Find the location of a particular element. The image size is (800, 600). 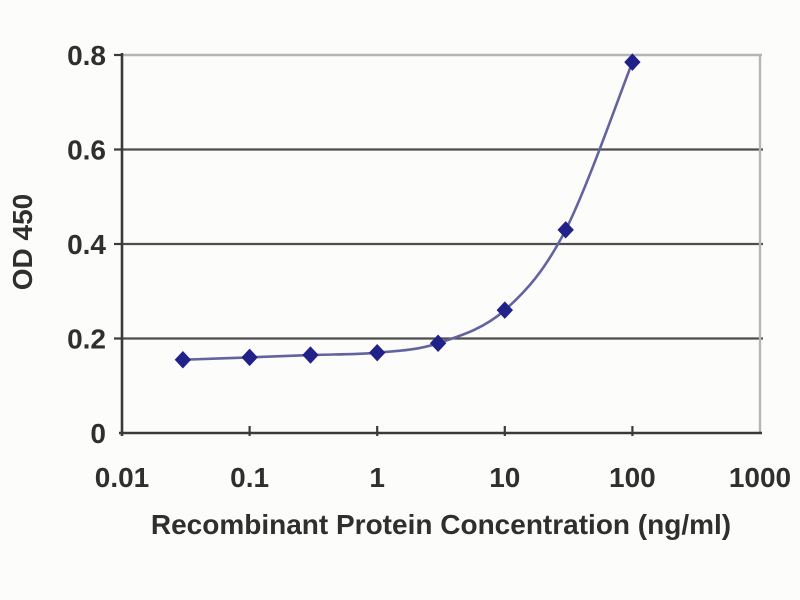

x-tick-label-10: 10 is located at coordinates (504, 477).